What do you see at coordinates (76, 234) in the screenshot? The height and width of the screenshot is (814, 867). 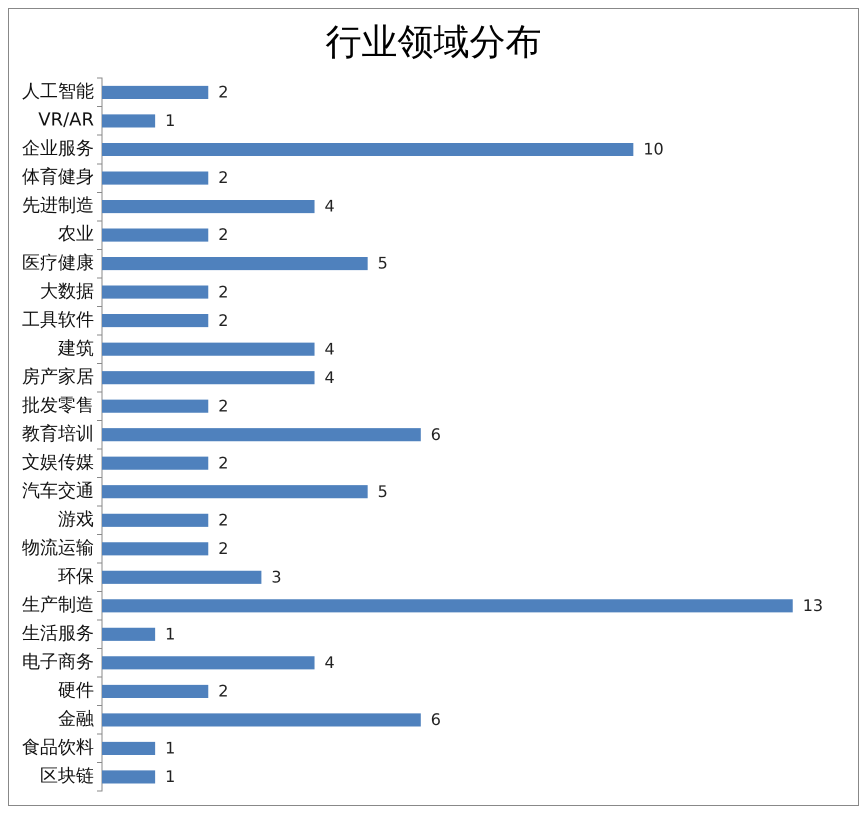 I see `y-tick-label: 农业` at bounding box center [76, 234].